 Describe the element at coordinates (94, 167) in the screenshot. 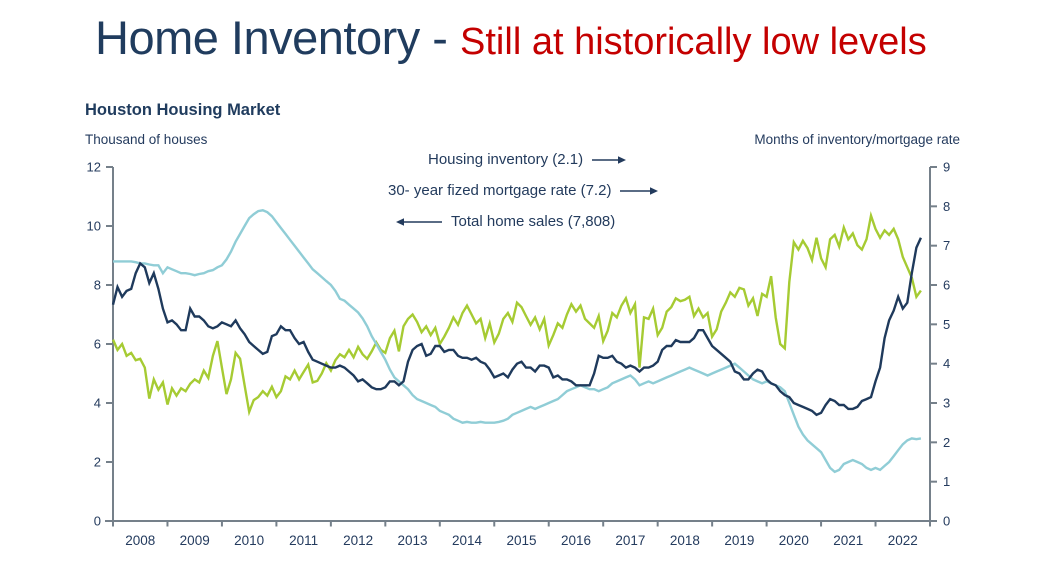

I see `left-axis-tick-label: 12` at that location.